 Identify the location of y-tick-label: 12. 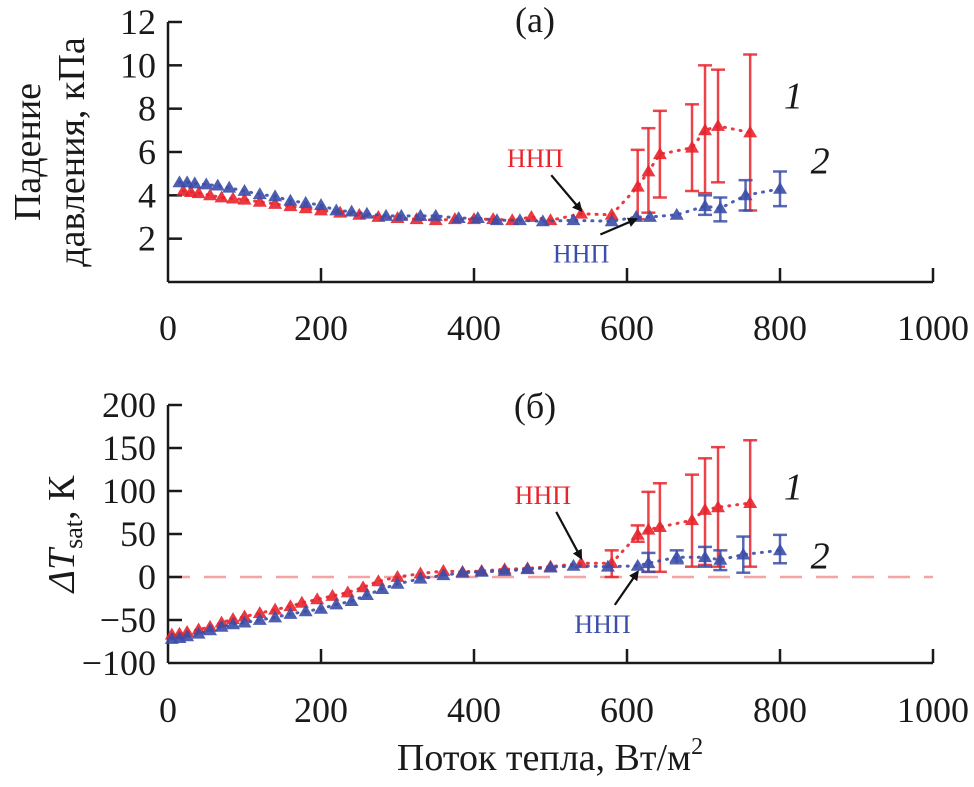
(138, 22).